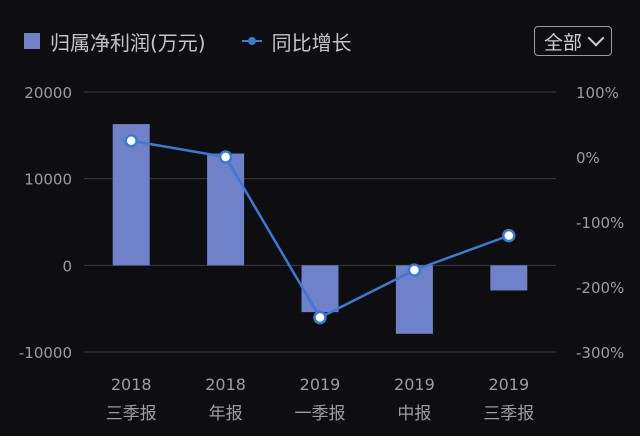 The height and width of the screenshot is (436, 640). I want to click on legend-item-growth: 同比增长, so click(296, 41).